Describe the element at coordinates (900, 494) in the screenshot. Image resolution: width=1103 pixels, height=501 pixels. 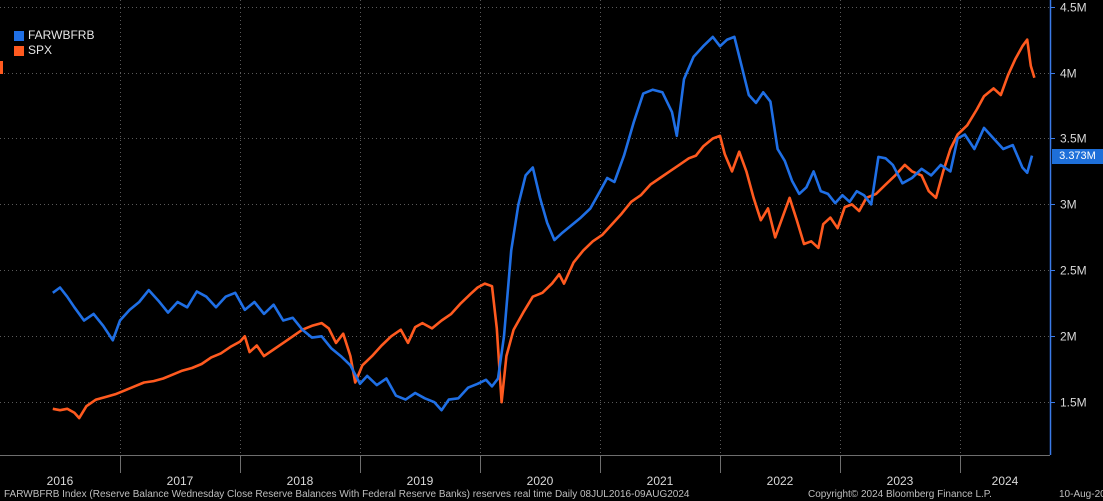
I see `footer-copyright: Copyright© 2024 Bloomberg Finance L.P.` at that location.